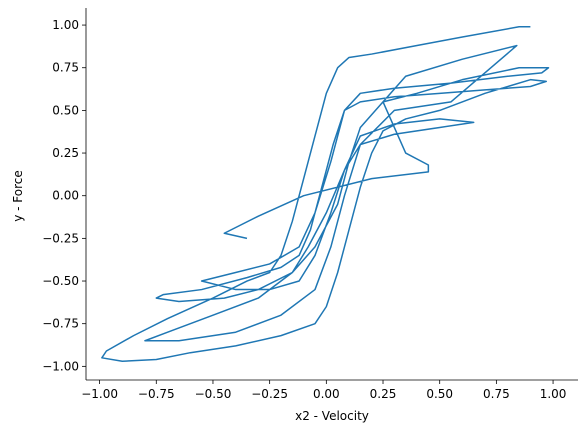 The height and width of the screenshot is (432, 587). I want to click on x-tick-label: −0.75, so click(156, 394).